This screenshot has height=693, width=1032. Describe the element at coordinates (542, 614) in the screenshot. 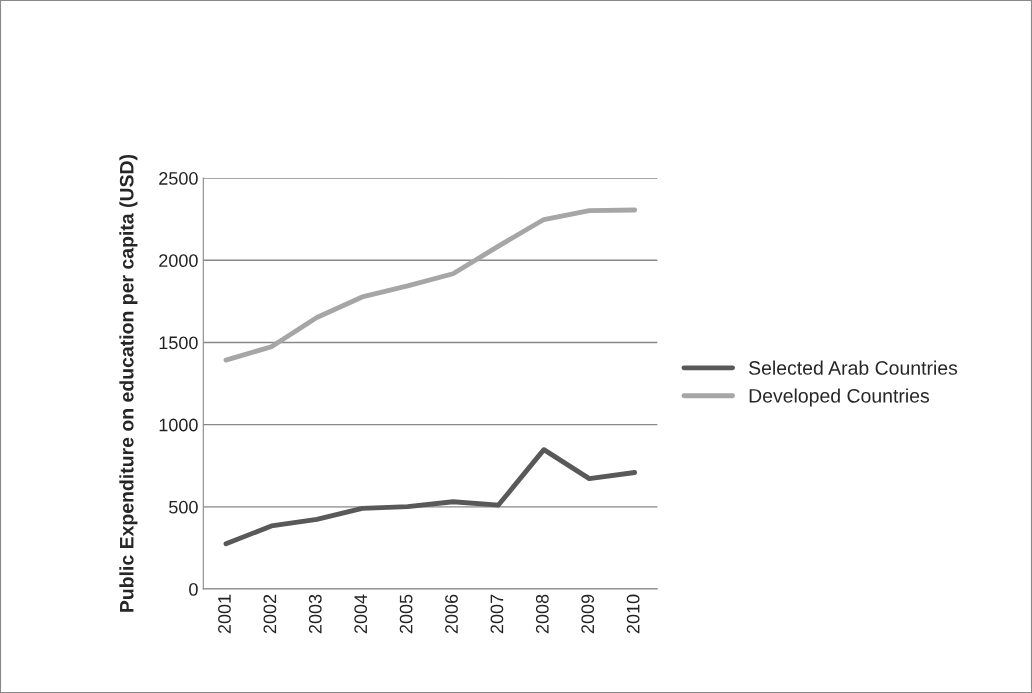

I see `x-tick-label: 2008` at that location.